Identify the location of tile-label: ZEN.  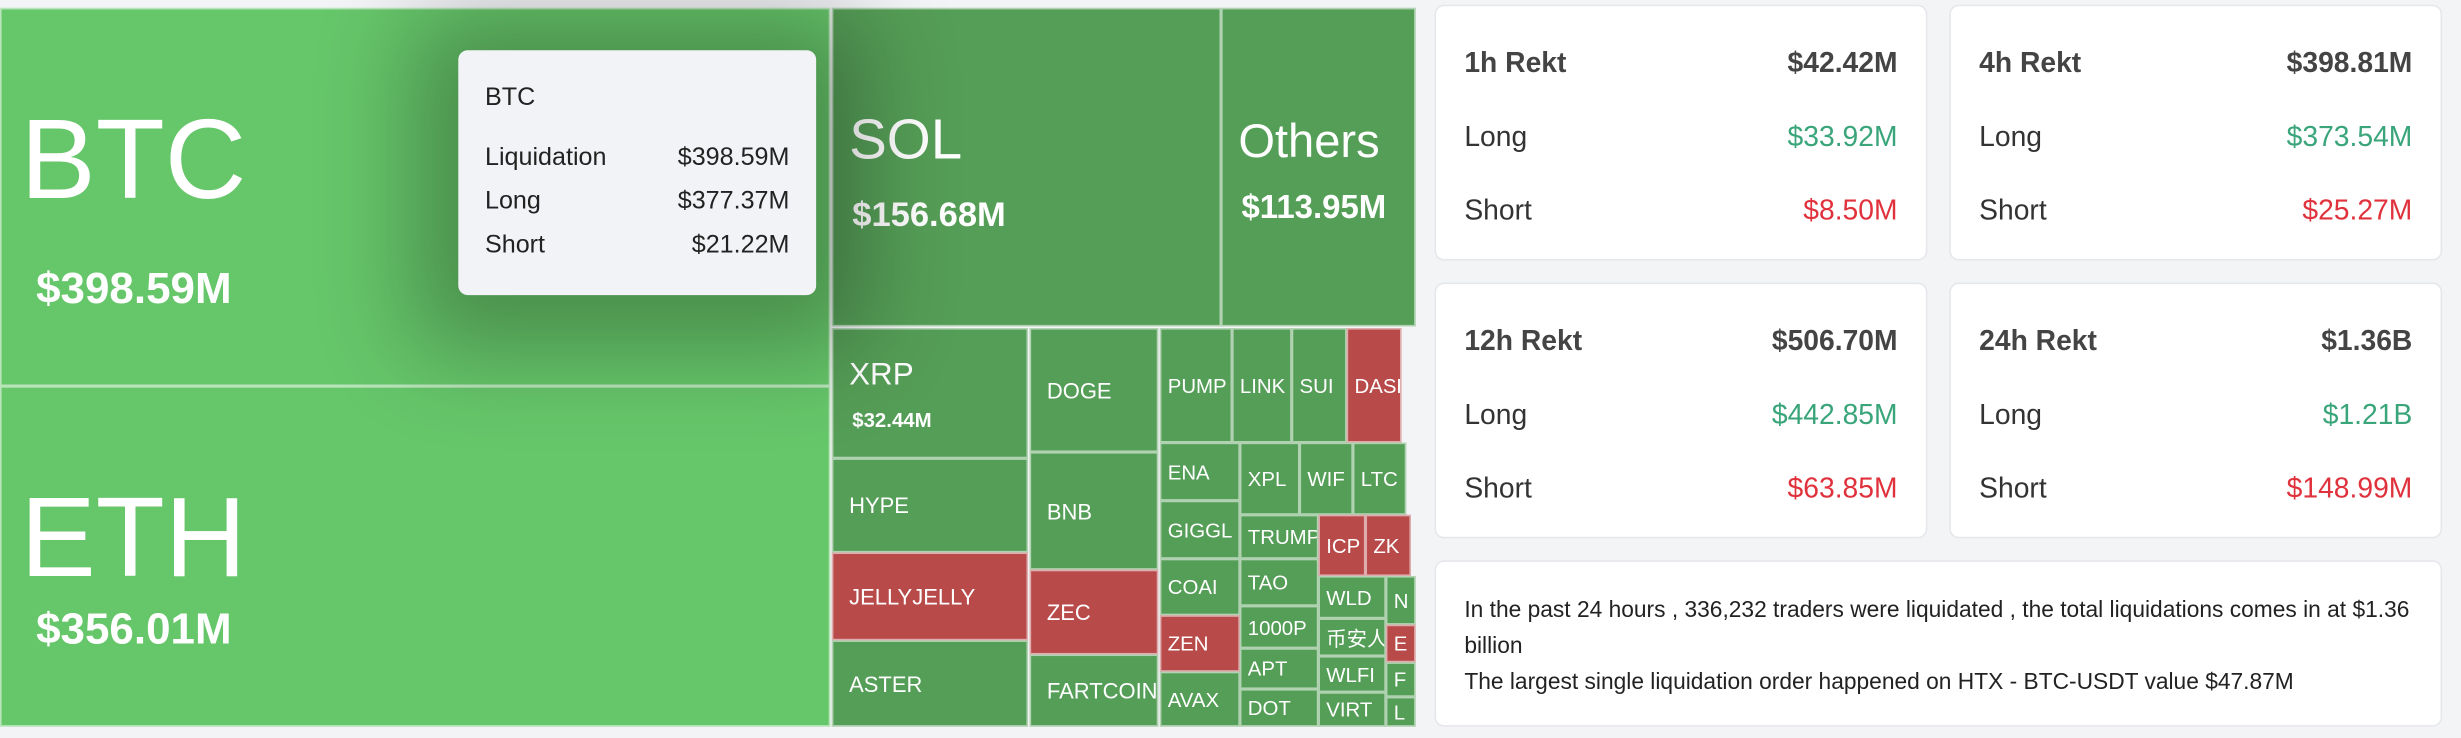
(1188, 643).